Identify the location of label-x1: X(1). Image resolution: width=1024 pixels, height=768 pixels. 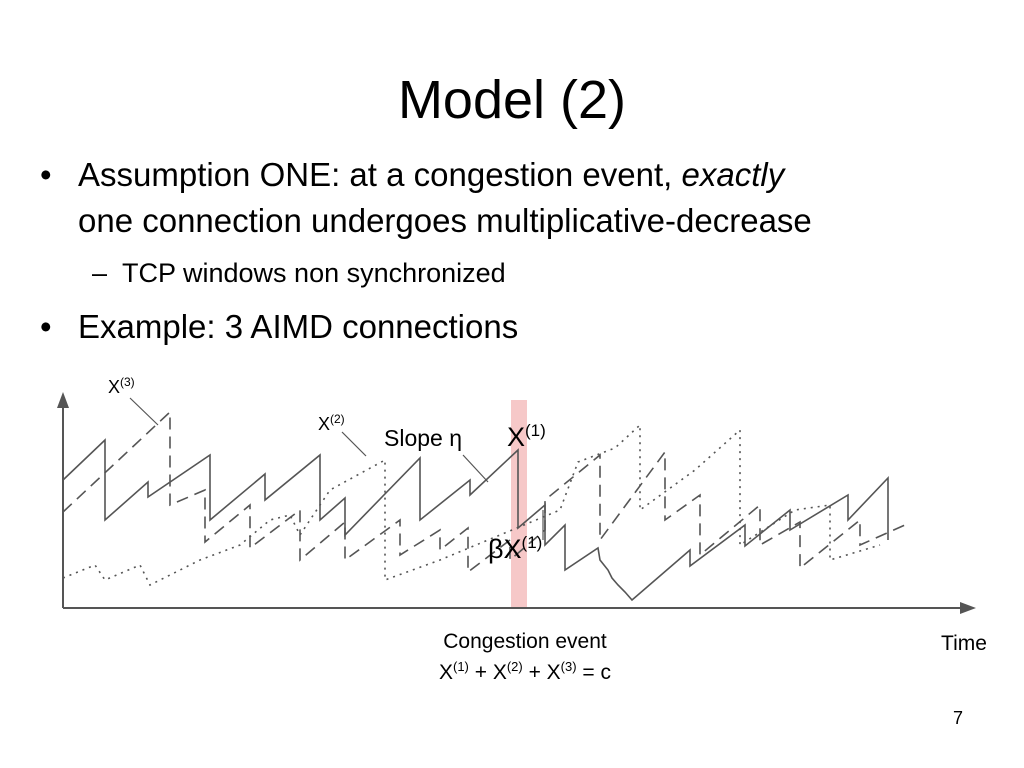
(526, 436).